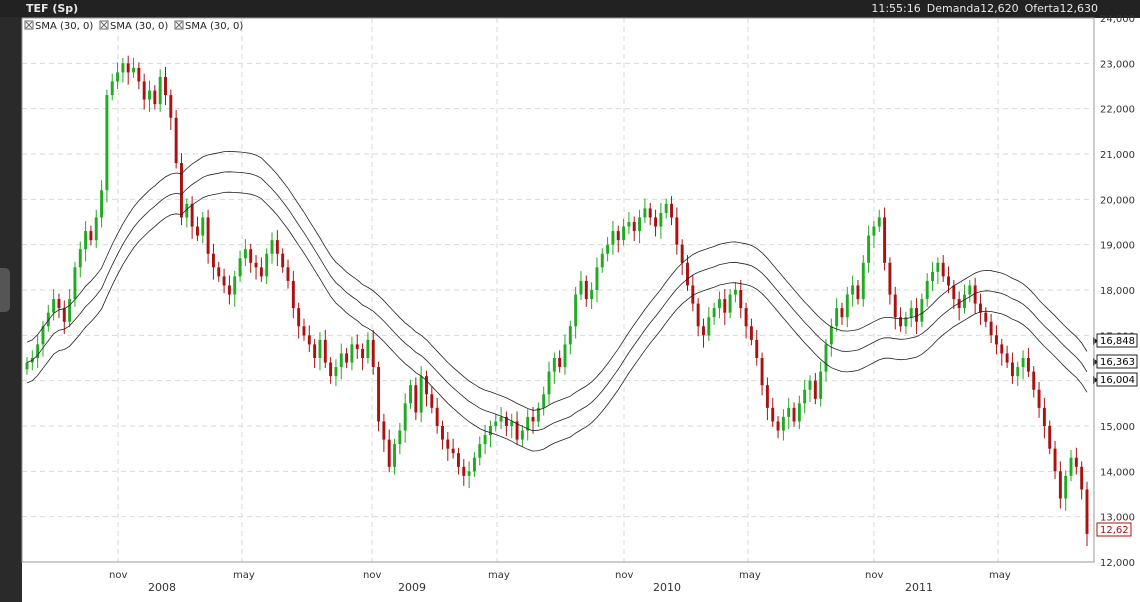 This screenshot has width=1140, height=602. I want to click on y-tick-label: 20,000, so click(1117, 200).